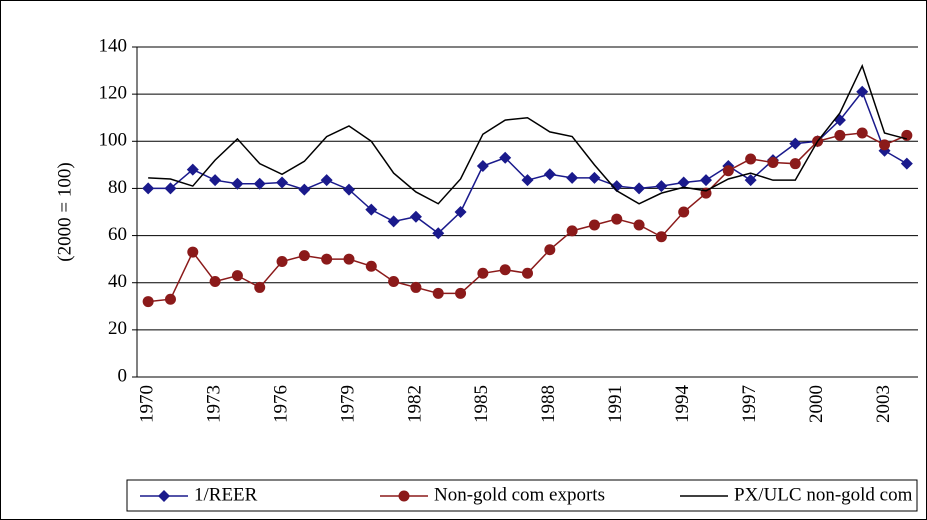 The image size is (927, 520). Describe the element at coordinates (548, 404) in the screenshot. I see `x-tick-label: 1988` at that location.